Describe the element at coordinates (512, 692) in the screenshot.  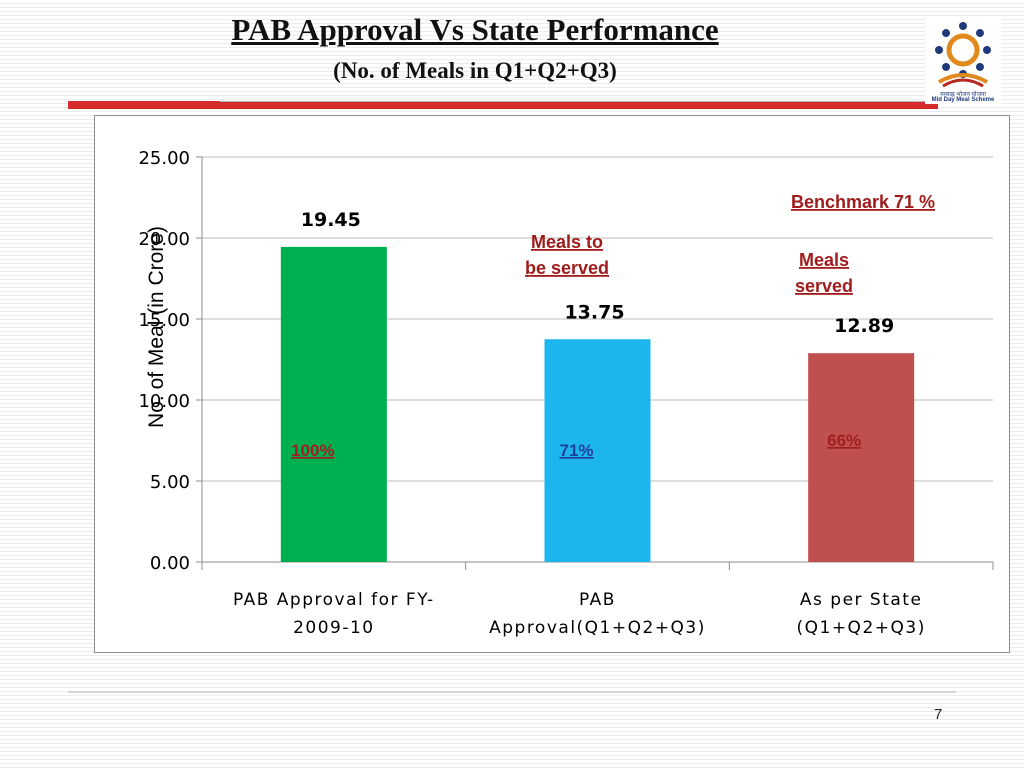
I see `footer-divider` at that location.